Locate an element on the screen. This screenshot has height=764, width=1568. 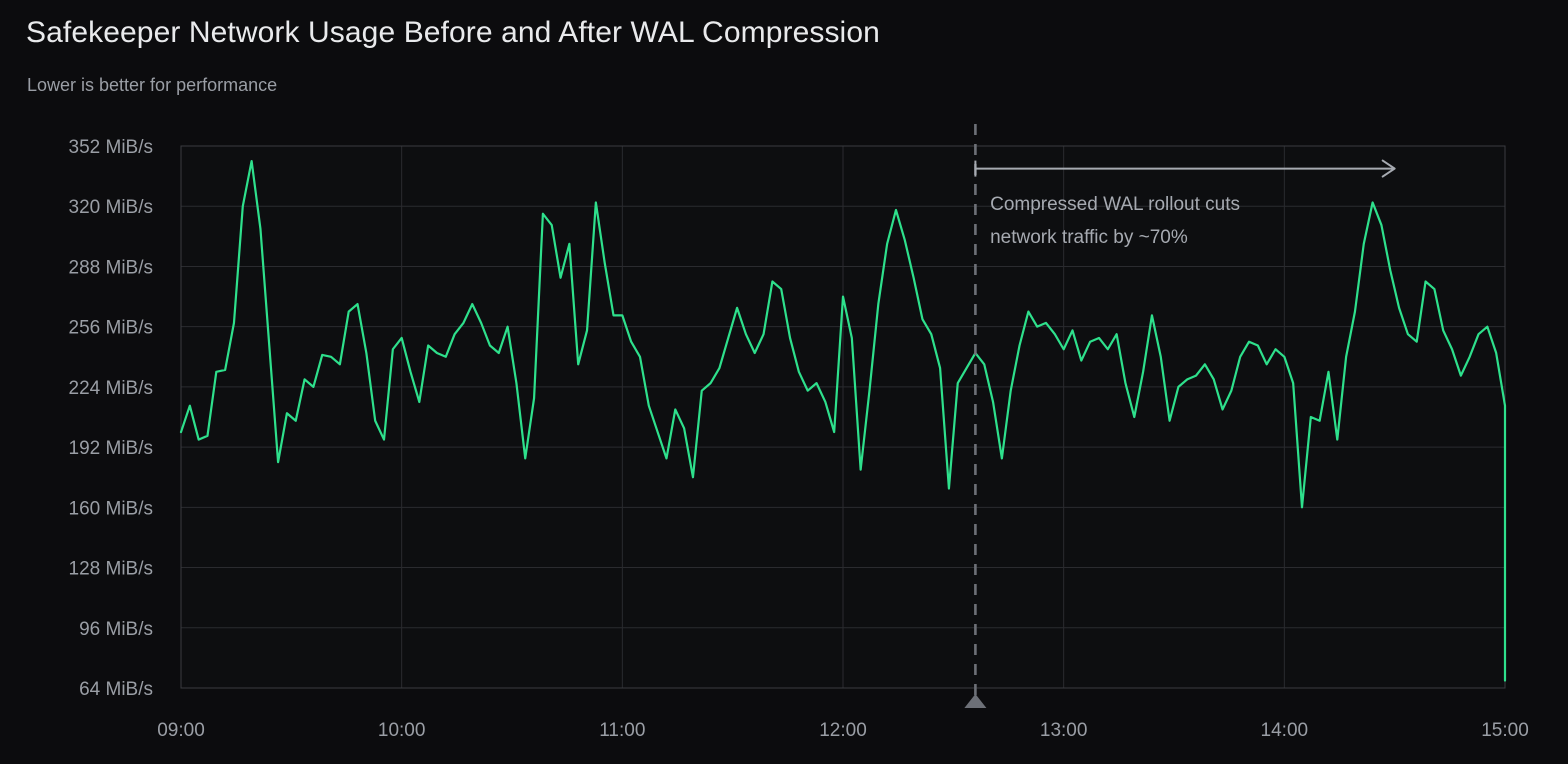
x-axis-tick-label: 15:00 is located at coordinates (1505, 730).